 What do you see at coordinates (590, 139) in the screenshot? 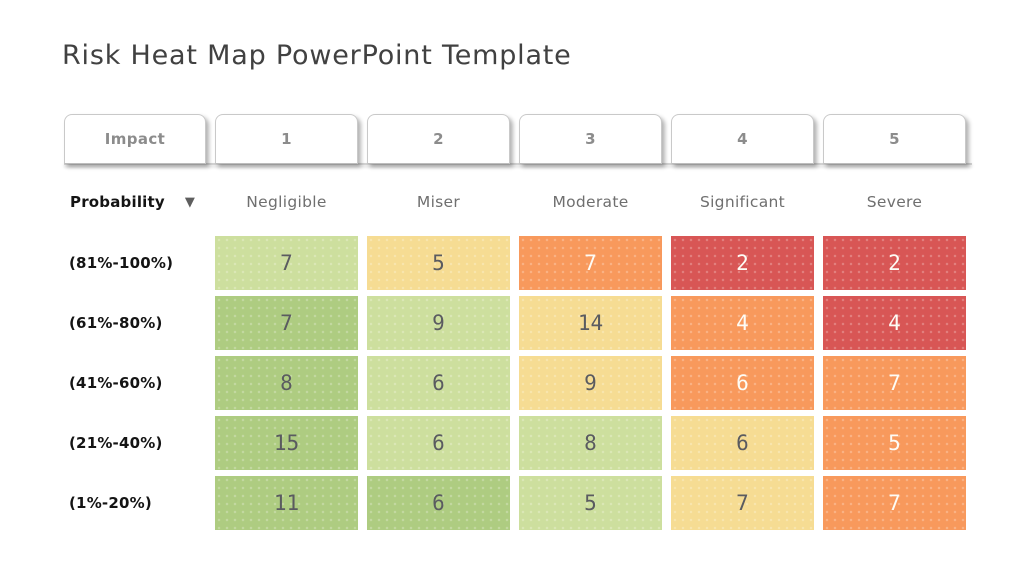
I see `tab-impact-3: 3` at bounding box center [590, 139].